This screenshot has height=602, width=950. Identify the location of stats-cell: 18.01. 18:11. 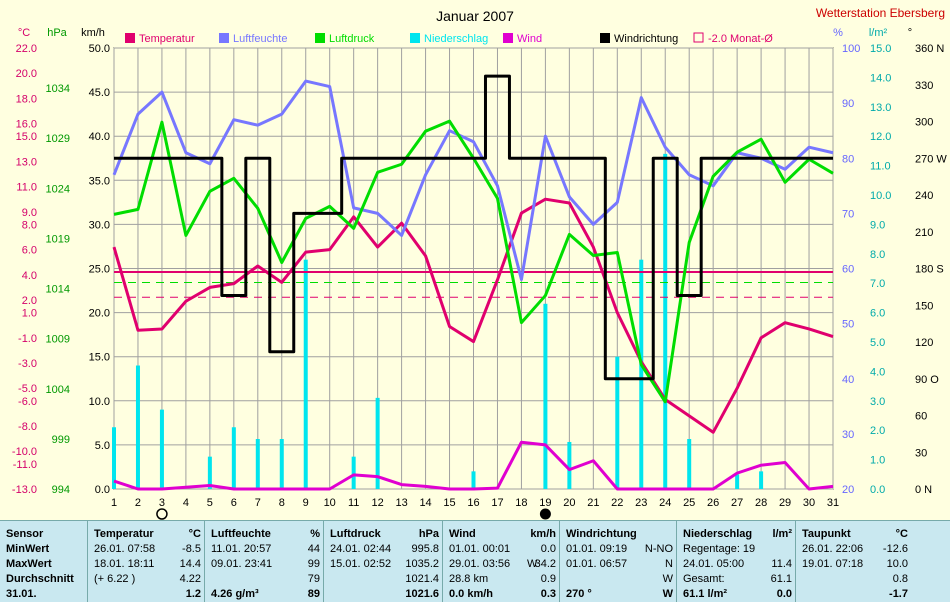
(124, 564).